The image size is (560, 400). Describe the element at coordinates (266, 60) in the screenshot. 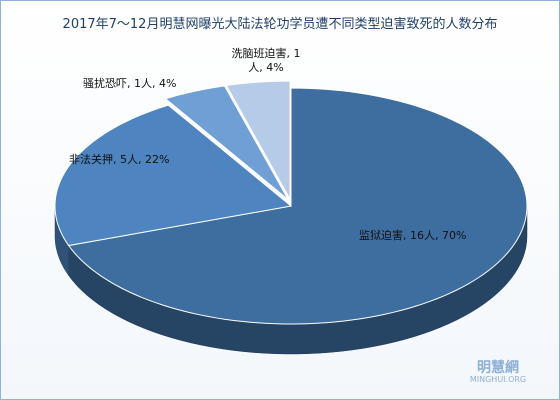

I see `data-label: 洗脑班迫害, 1人, 4%` at that location.